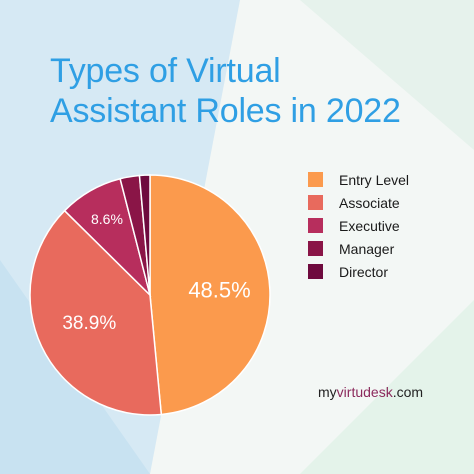  I want to click on legend-swatch-associate, so click(315, 202).